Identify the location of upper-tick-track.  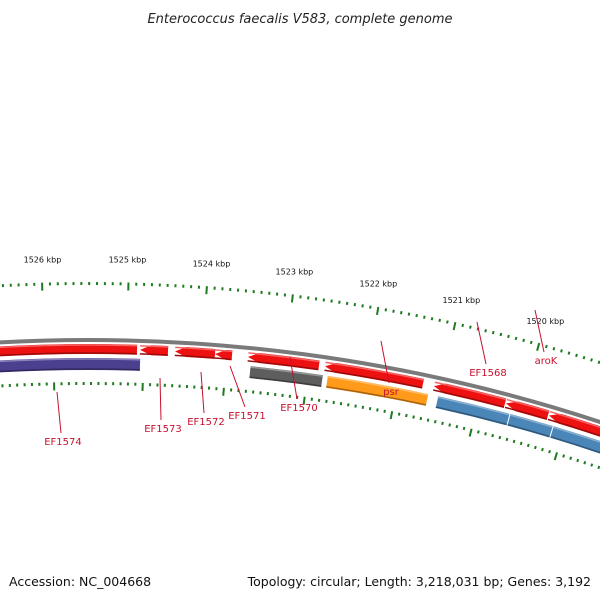
(300, 323).